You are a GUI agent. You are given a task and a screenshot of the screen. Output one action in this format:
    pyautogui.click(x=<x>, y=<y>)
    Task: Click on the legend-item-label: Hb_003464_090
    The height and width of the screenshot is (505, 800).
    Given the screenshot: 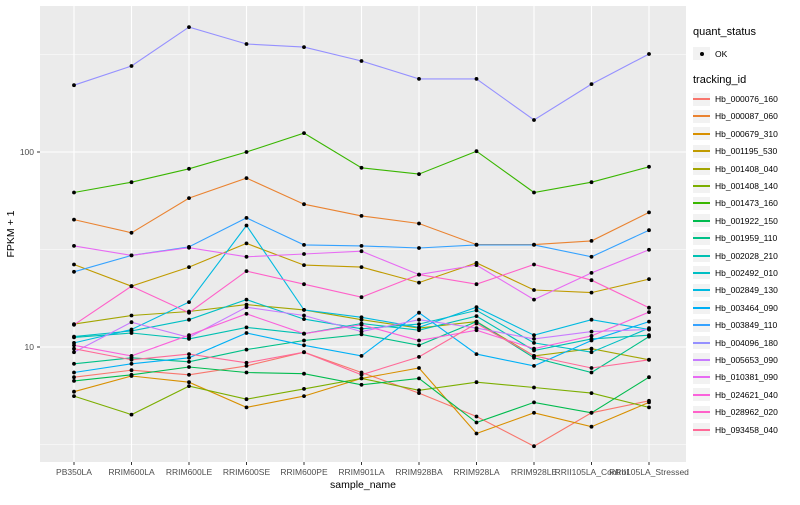 What is the action you would take?
    pyautogui.click(x=746, y=307)
    